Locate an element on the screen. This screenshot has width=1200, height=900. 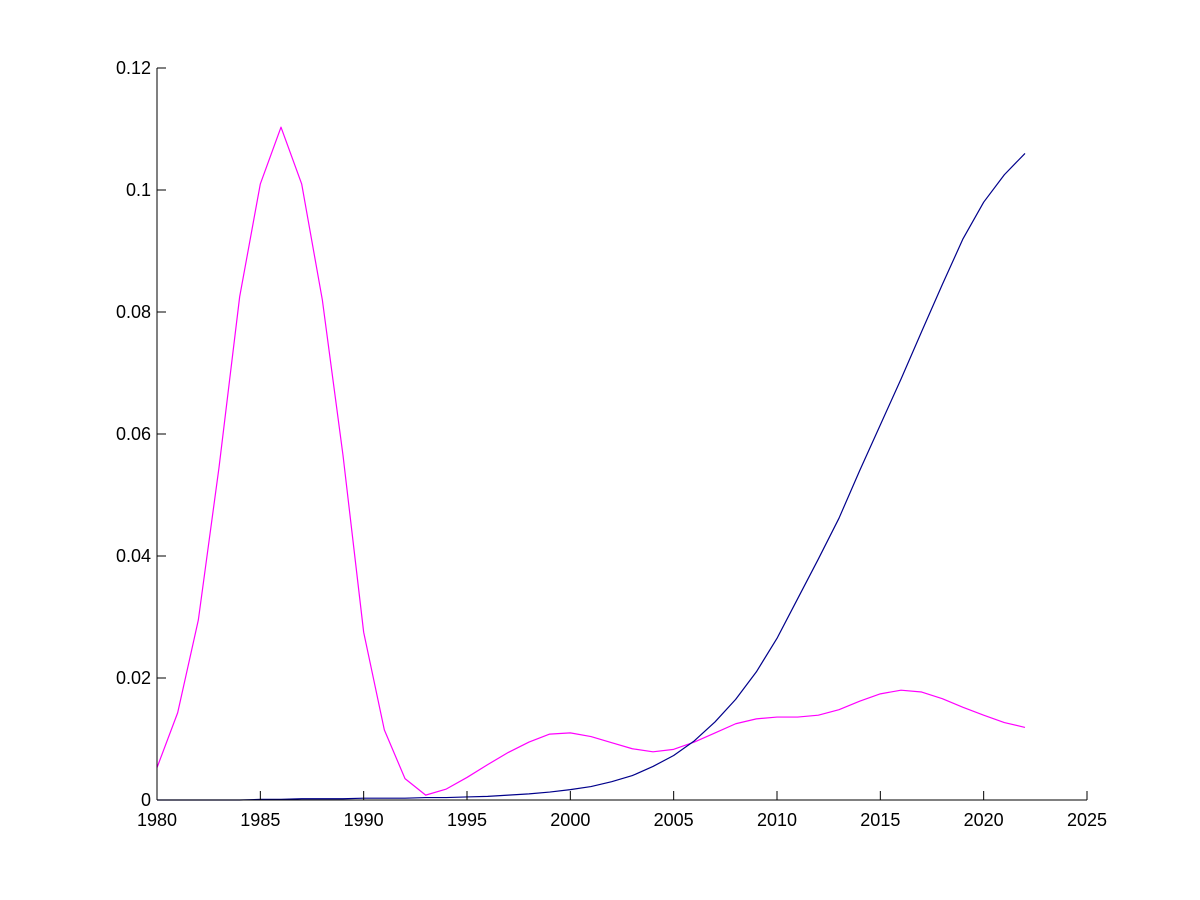
x-tick-label: 2005 is located at coordinates (674, 820).